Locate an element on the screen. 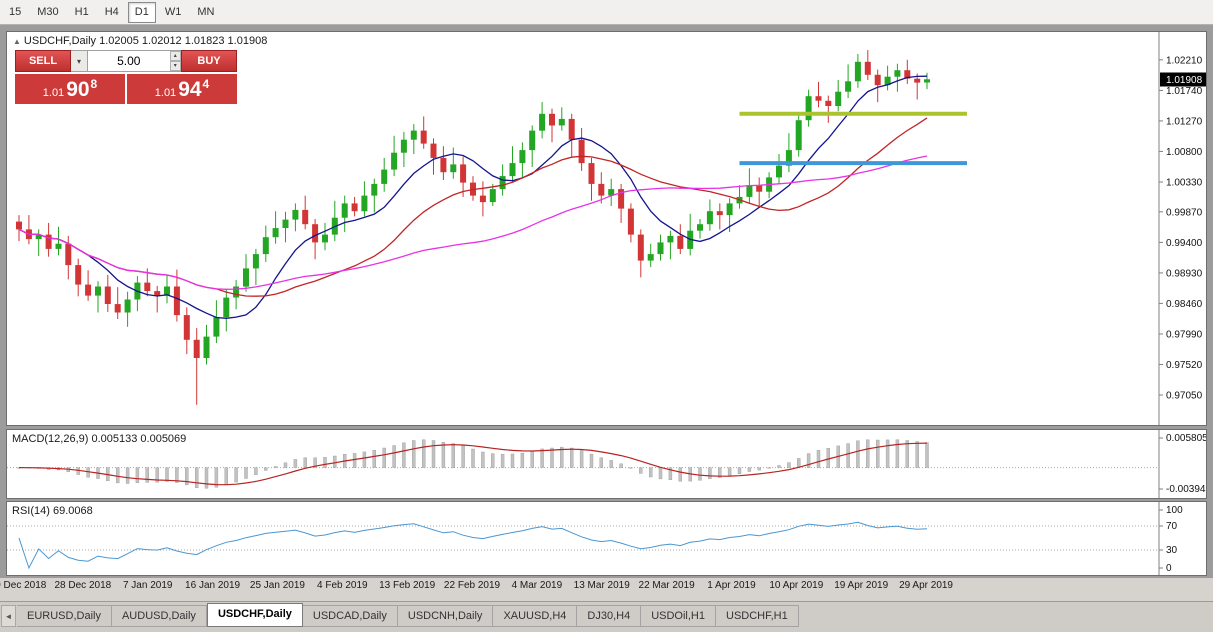  price-axis-label: 1.01740 is located at coordinates (1184, 91).